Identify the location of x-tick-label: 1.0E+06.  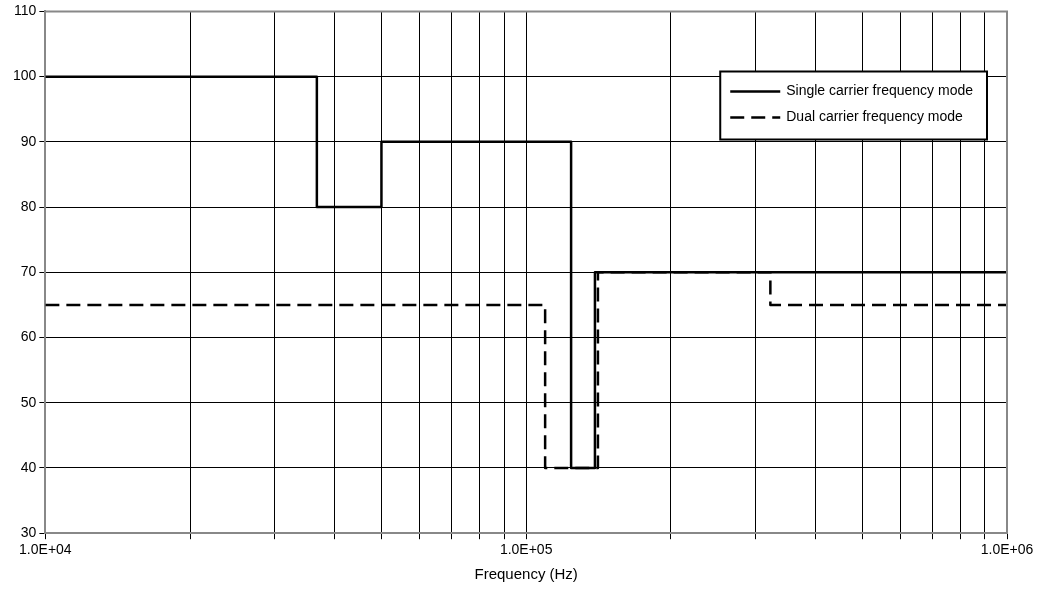
(1007, 549).